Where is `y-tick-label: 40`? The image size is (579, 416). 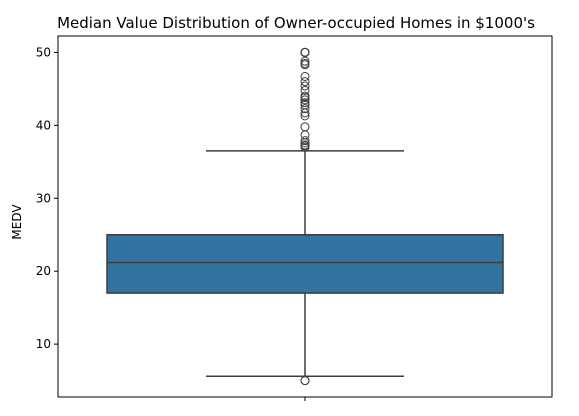
y-tick-label: 40 is located at coordinates (43, 125).